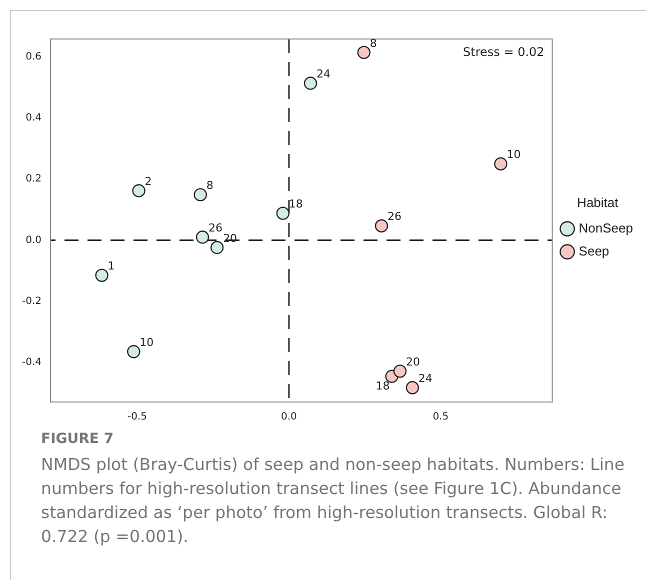  What do you see at coordinates (34, 179) in the screenshot?
I see `y-tick-label: 0.2` at bounding box center [34, 179].